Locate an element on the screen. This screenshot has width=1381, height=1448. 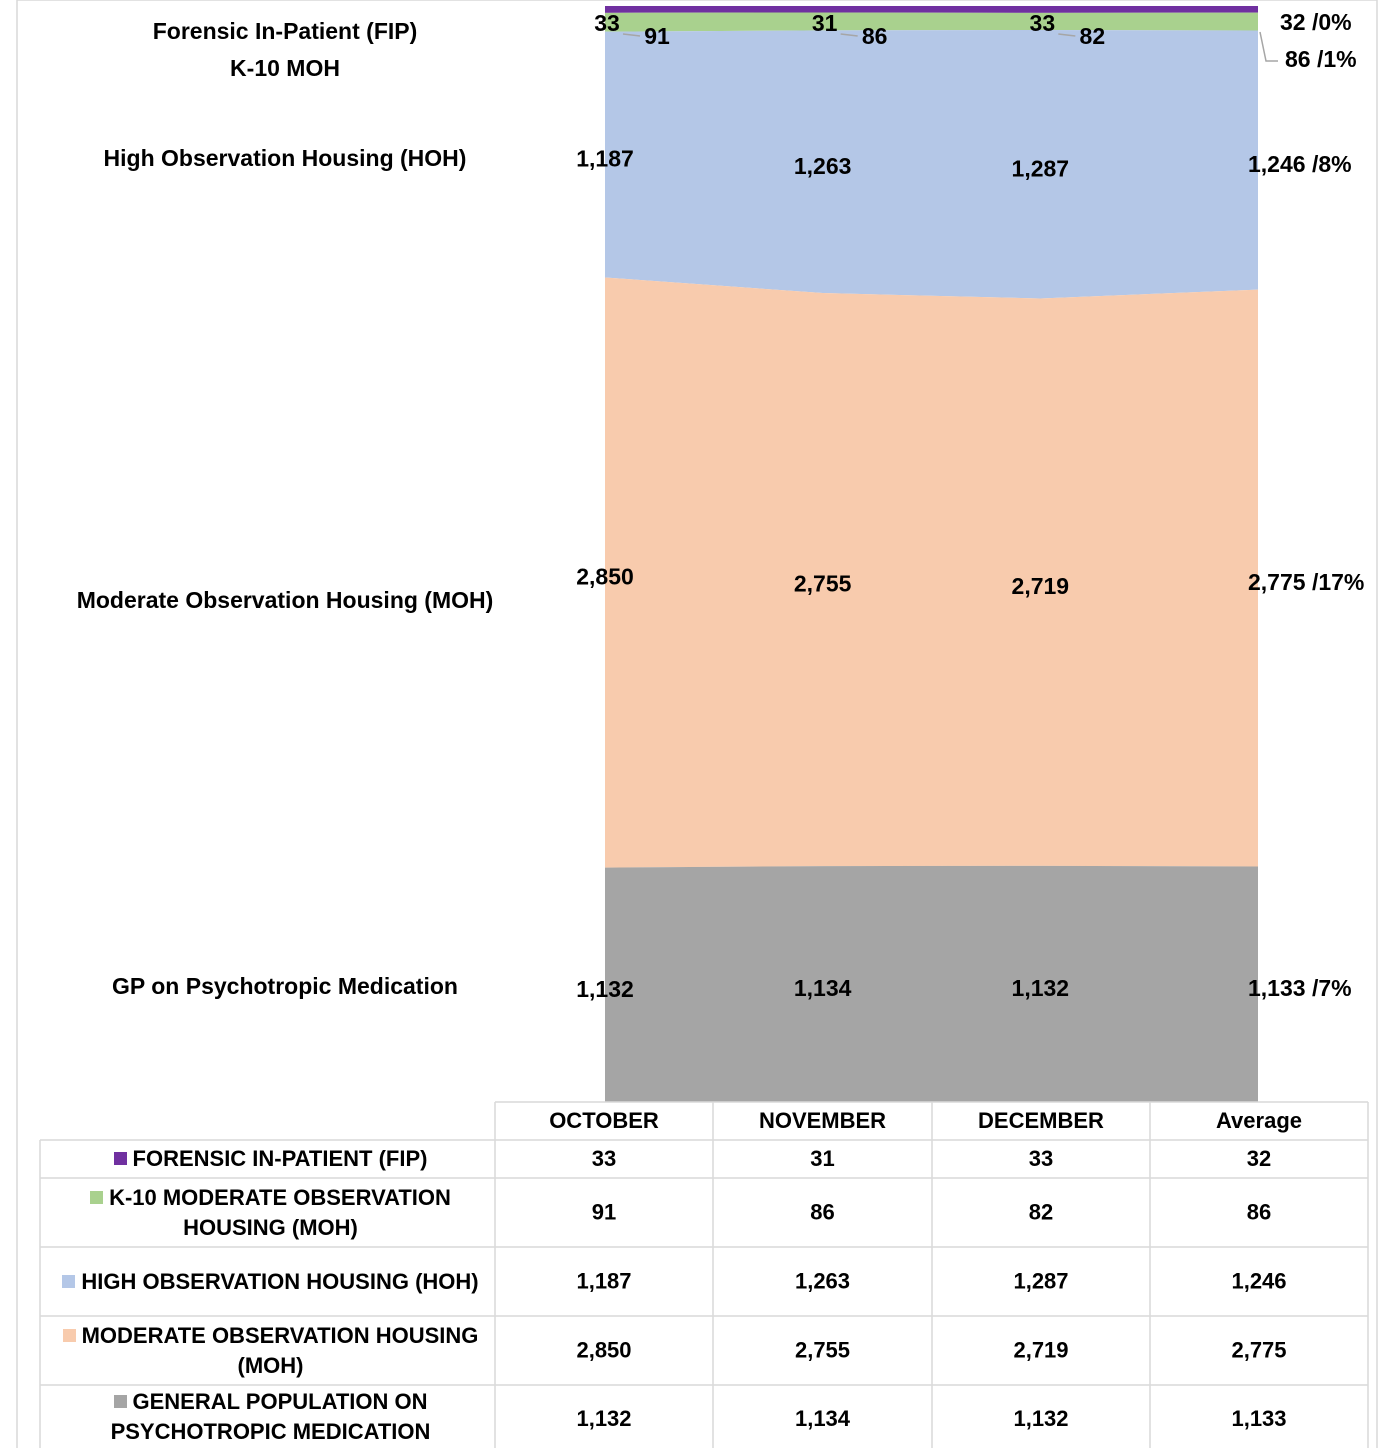
table-row-label-cell: MODERATE OBSERVATION HOUSING (MOH) is located at coordinates (267, 1350).